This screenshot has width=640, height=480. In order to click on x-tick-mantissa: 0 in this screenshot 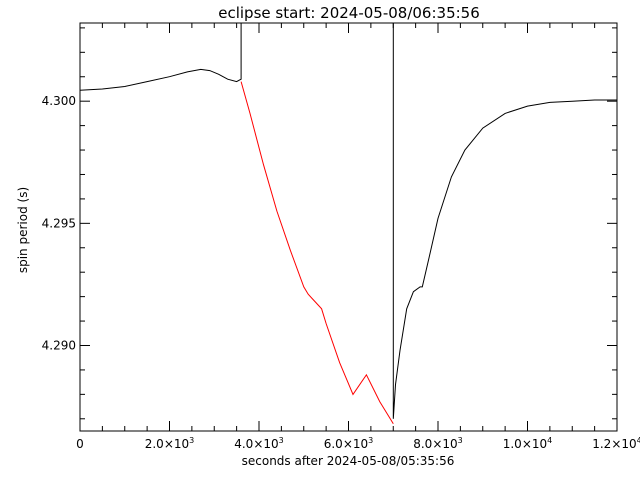, I will do `click(80, 444)`.